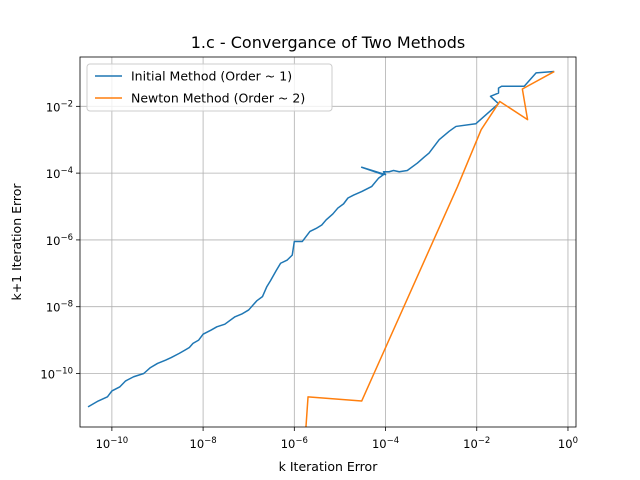  What do you see at coordinates (59, 173) in the screenshot?
I see `y-tick-label: 10⁻⁴` at bounding box center [59, 173].